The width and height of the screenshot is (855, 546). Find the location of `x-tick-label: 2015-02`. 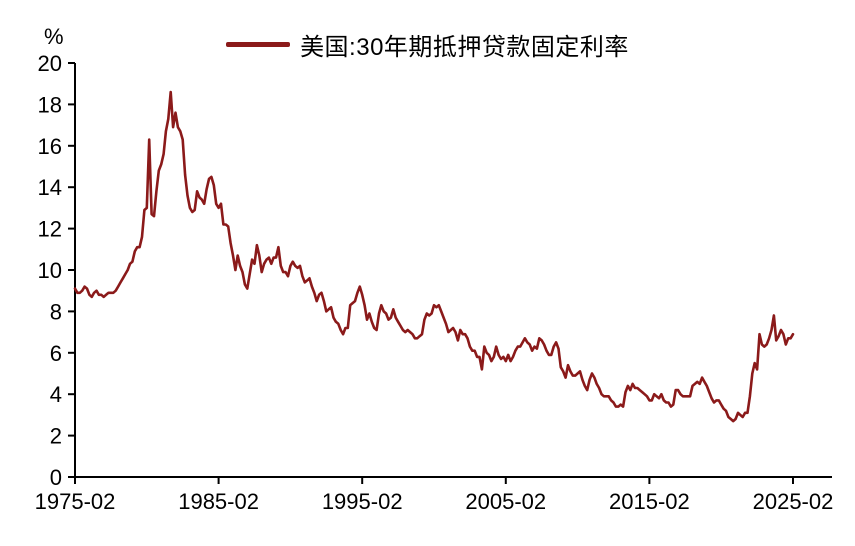

x-tick-label: 2015-02 is located at coordinates (649, 501).